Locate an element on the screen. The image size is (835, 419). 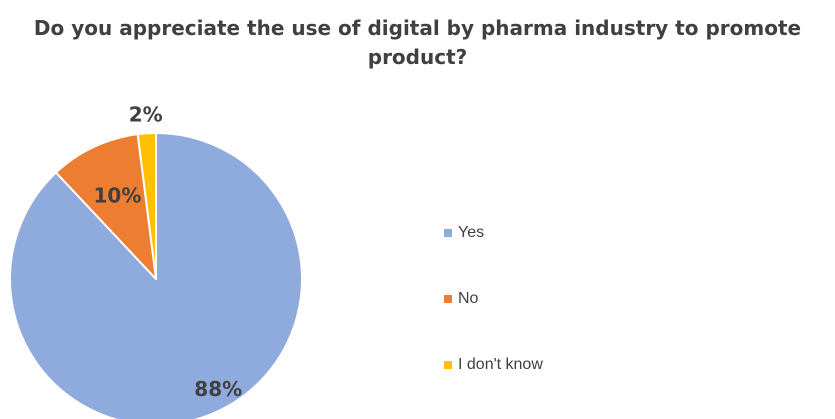
pie-slice-no is located at coordinates (106, 206).